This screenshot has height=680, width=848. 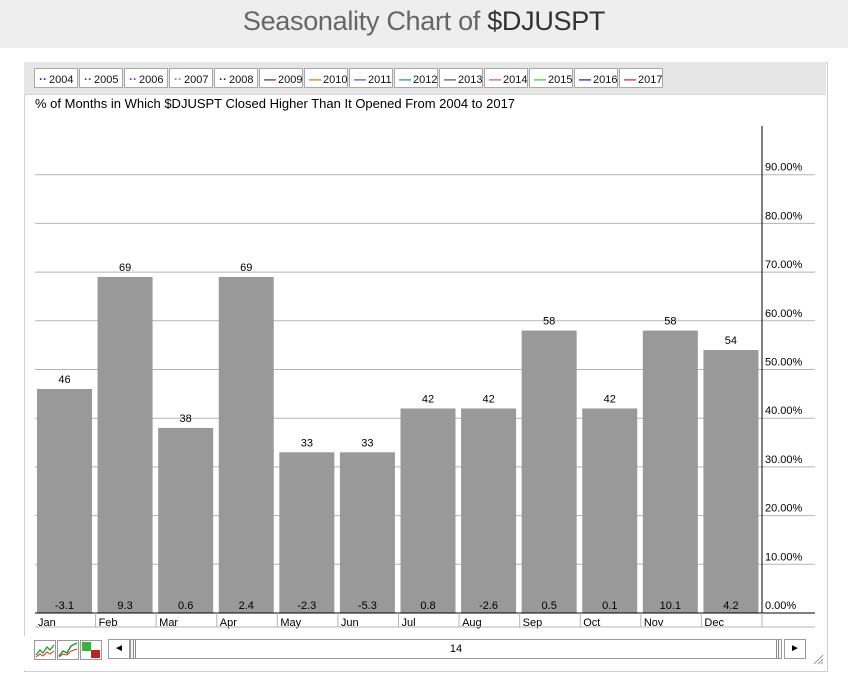 What do you see at coordinates (488, 606) in the screenshot?
I see `avg-change-label: -2.6` at bounding box center [488, 606].